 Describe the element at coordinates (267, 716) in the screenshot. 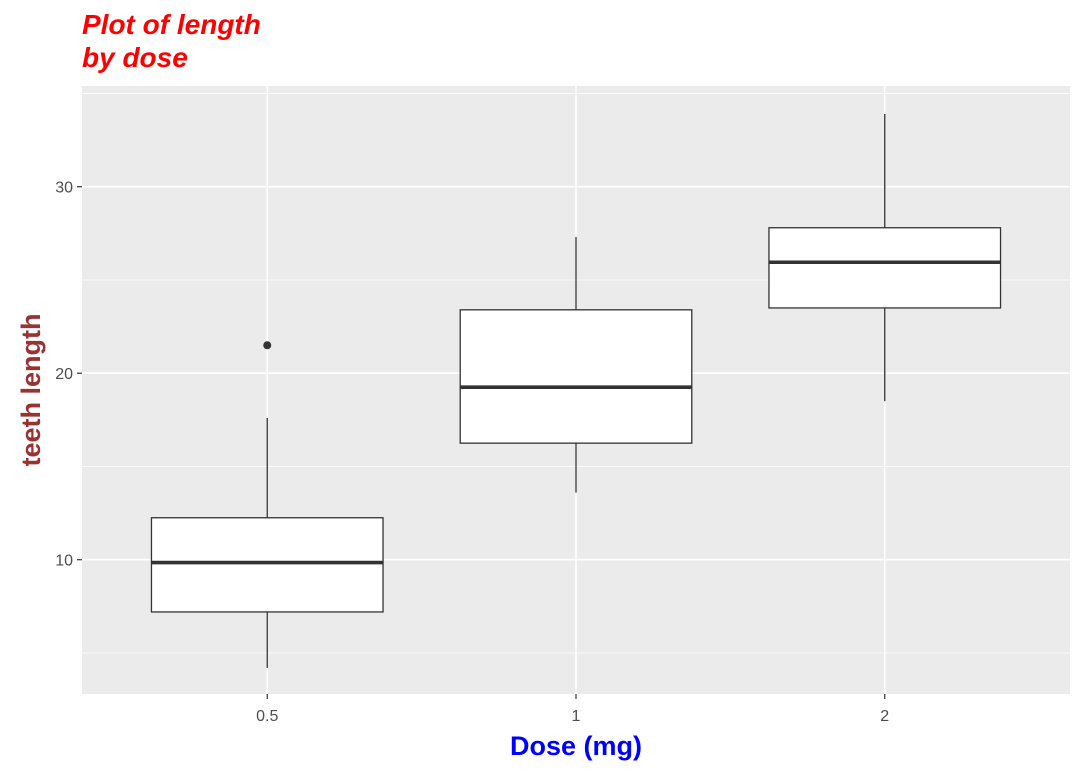

I see `x-tick-label: 0.5` at that location.